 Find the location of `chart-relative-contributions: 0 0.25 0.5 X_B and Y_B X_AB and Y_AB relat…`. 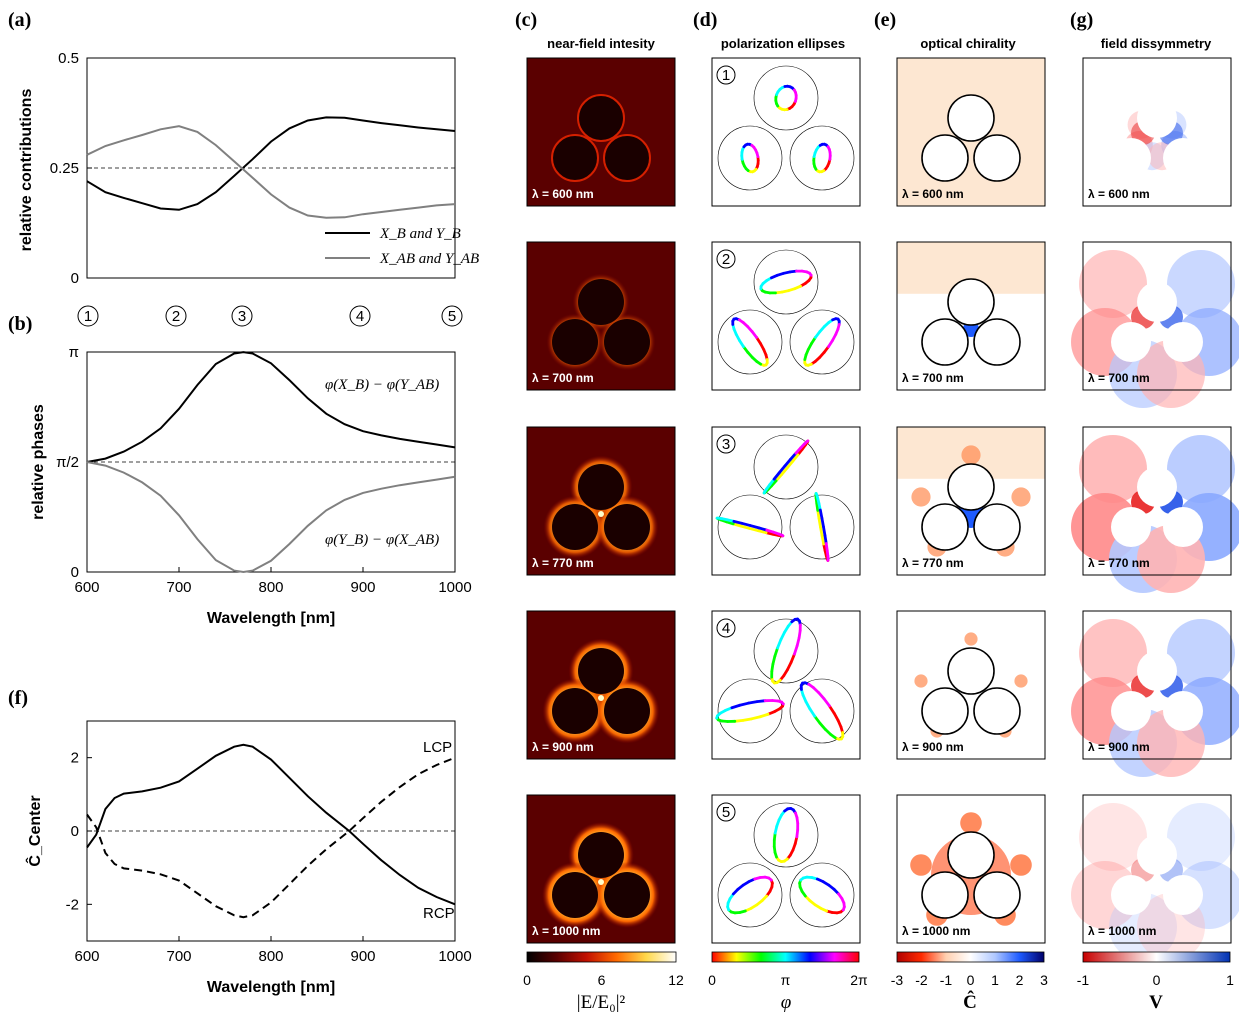

chart-relative-contributions: 0 0.25 0.5 X_B and Y_B X_AB and Y_AB relat… is located at coordinates (248, 188).